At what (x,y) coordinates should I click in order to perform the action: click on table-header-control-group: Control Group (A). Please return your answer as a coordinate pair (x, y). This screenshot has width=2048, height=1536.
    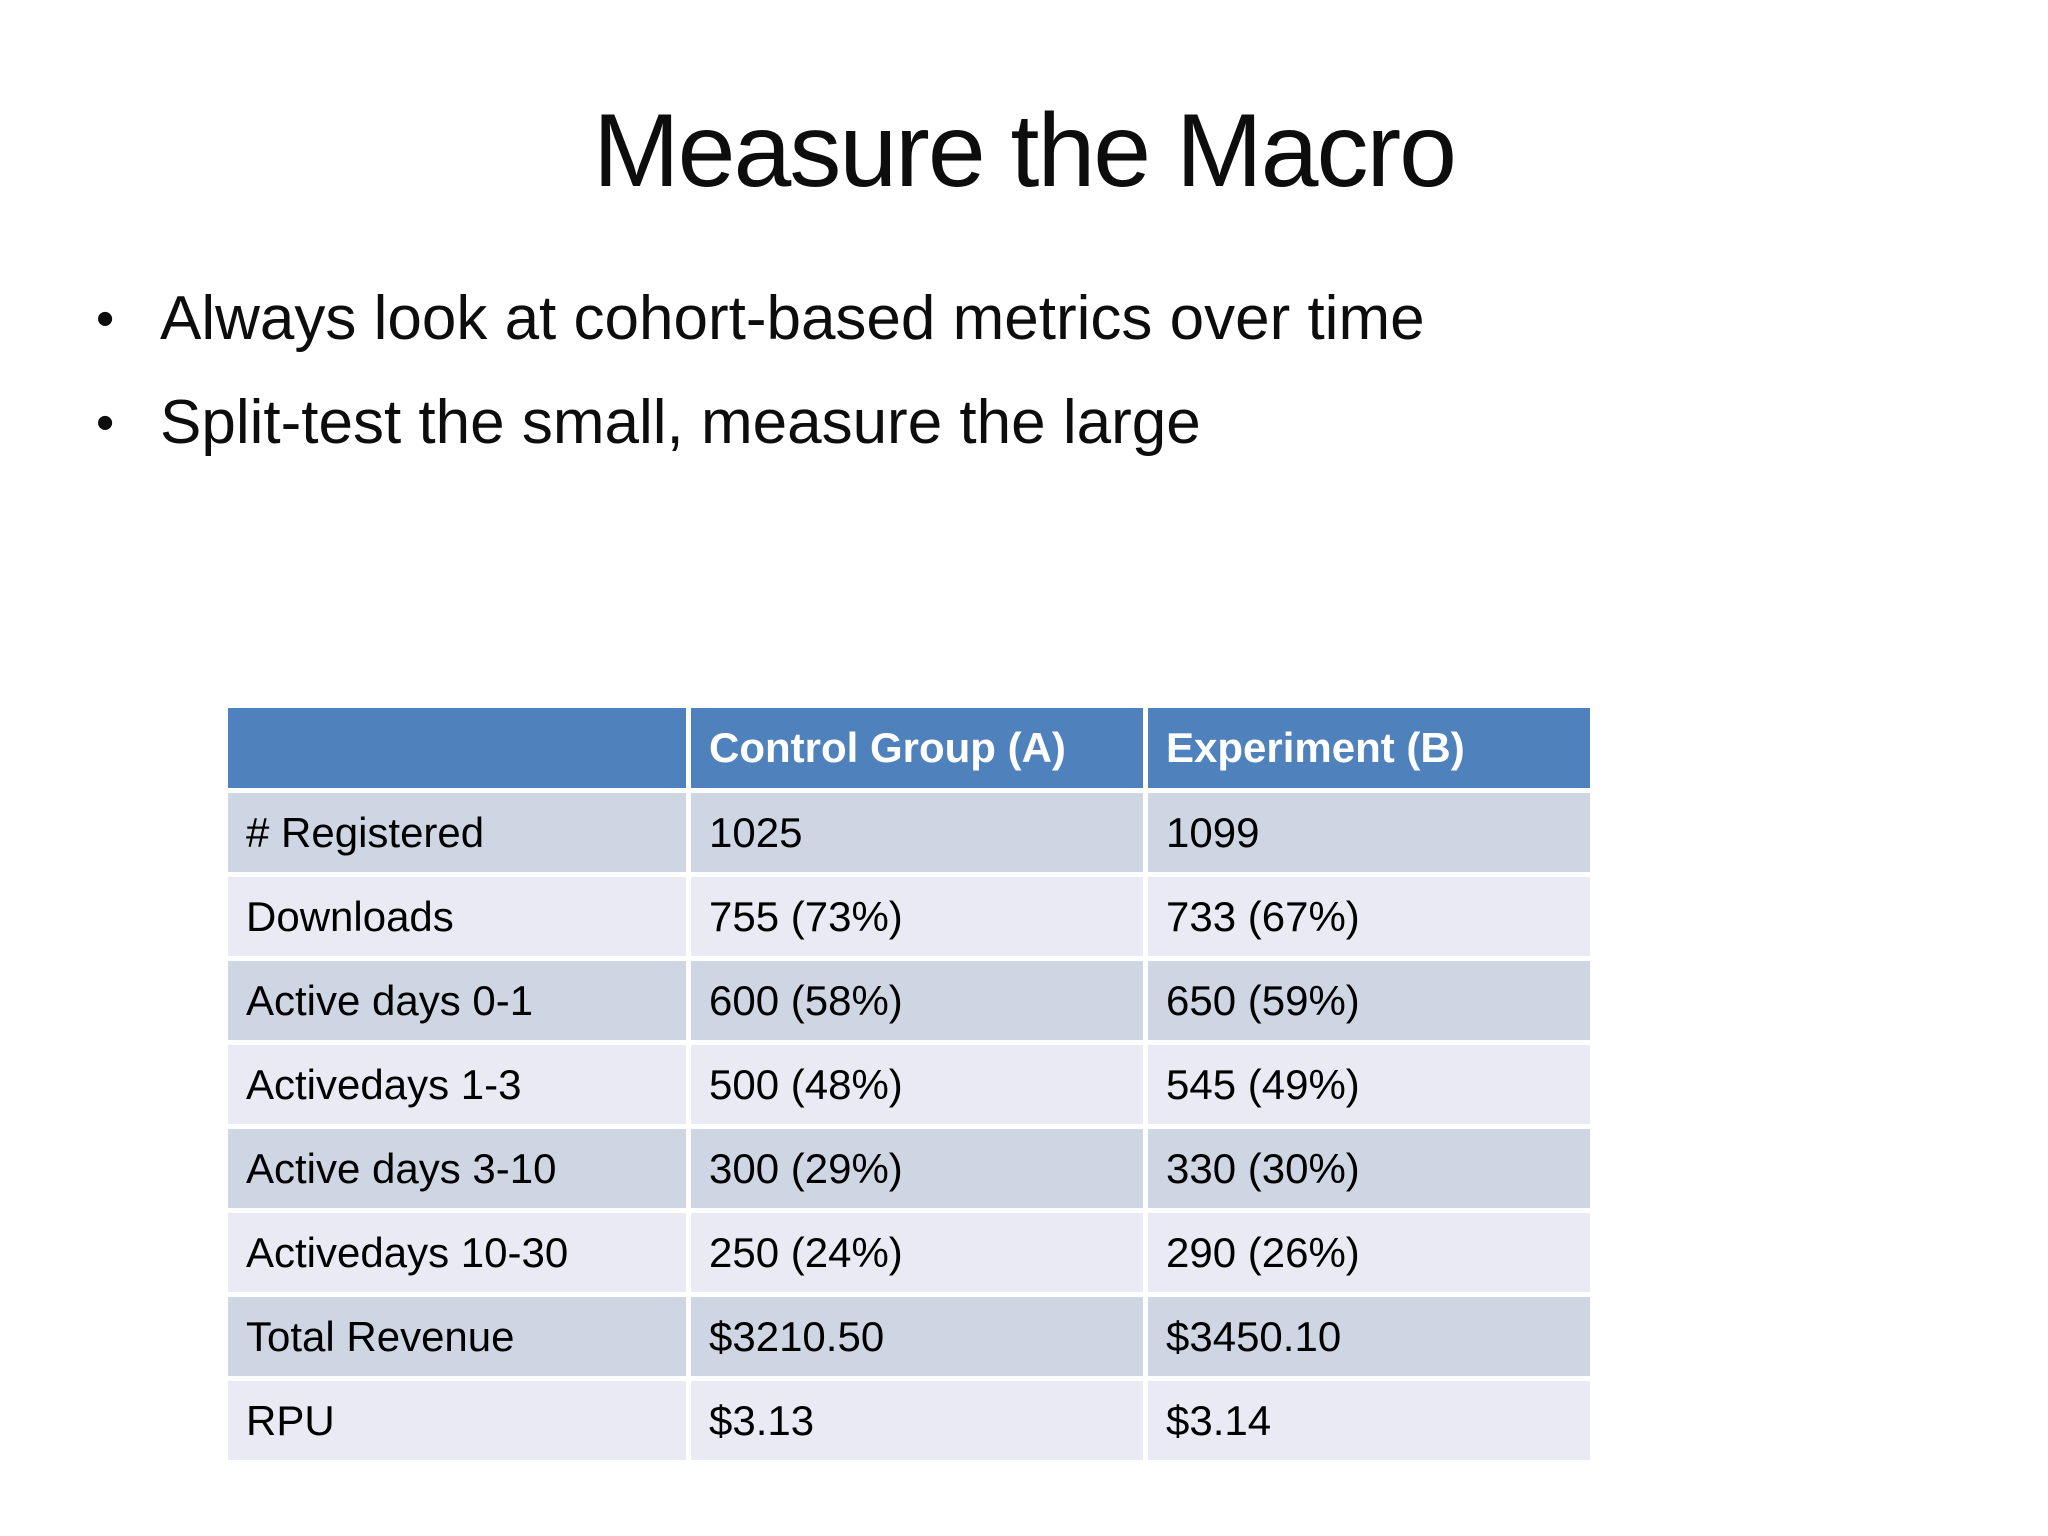
    Looking at the image, I should click on (917, 748).